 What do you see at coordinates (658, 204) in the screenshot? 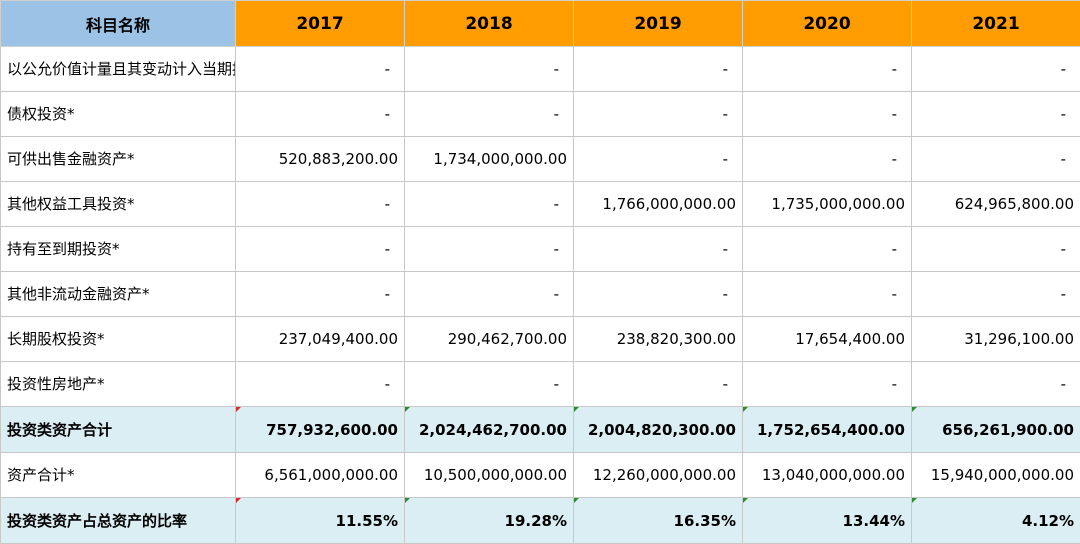
I see `value-cell: 1,766,000,000.00` at bounding box center [658, 204].